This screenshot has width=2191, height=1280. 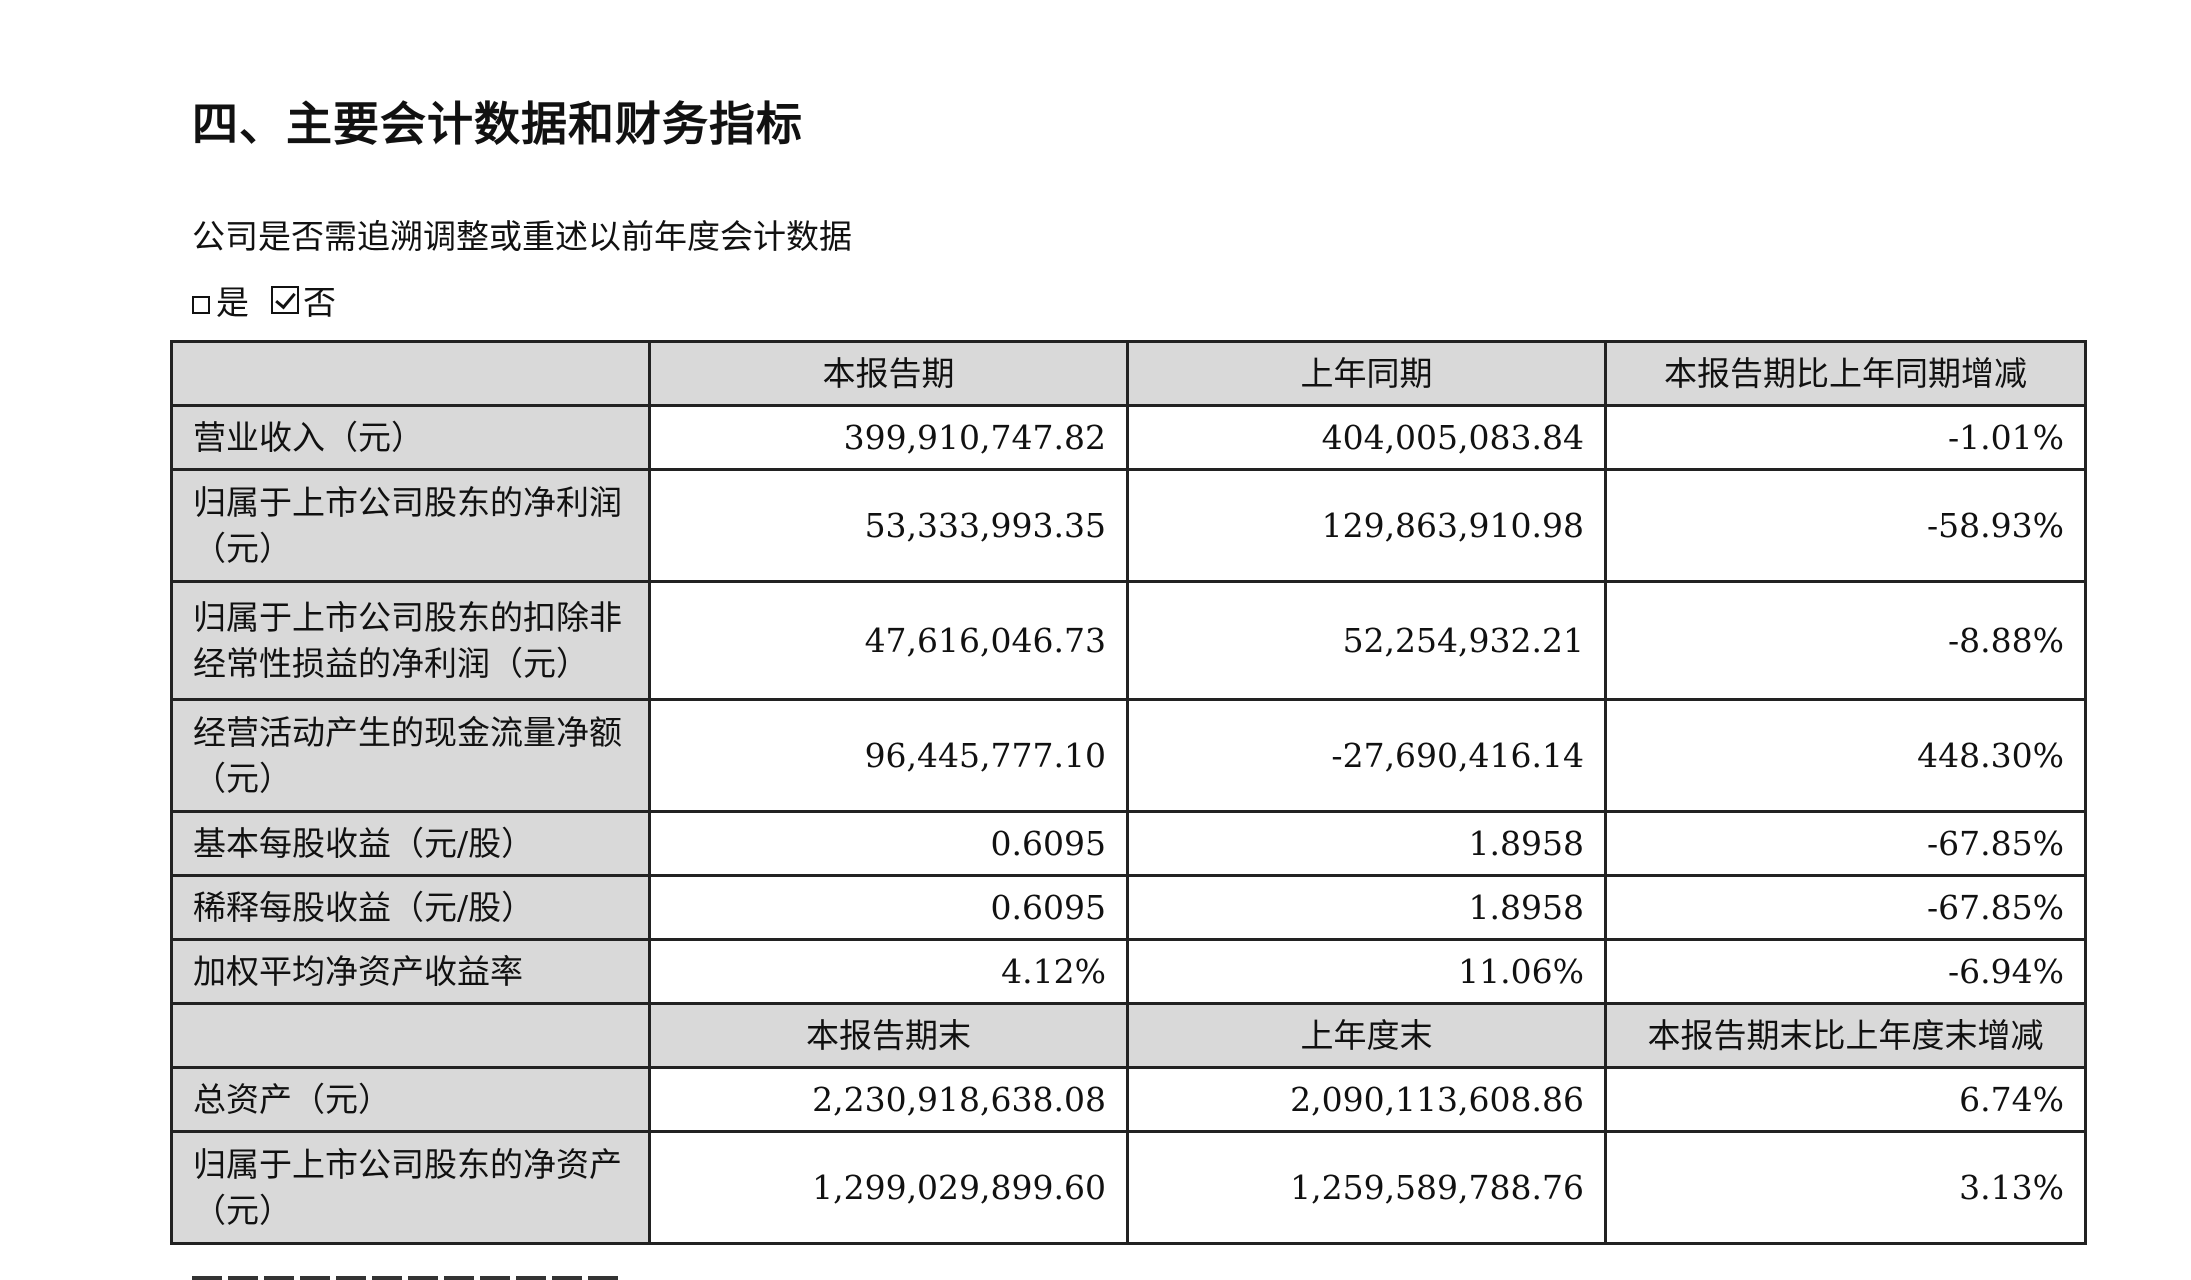 What do you see at coordinates (888, 1099) in the screenshot?
I see `current-value: 2,230,918,638.08` at bounding box center [888, 1099].